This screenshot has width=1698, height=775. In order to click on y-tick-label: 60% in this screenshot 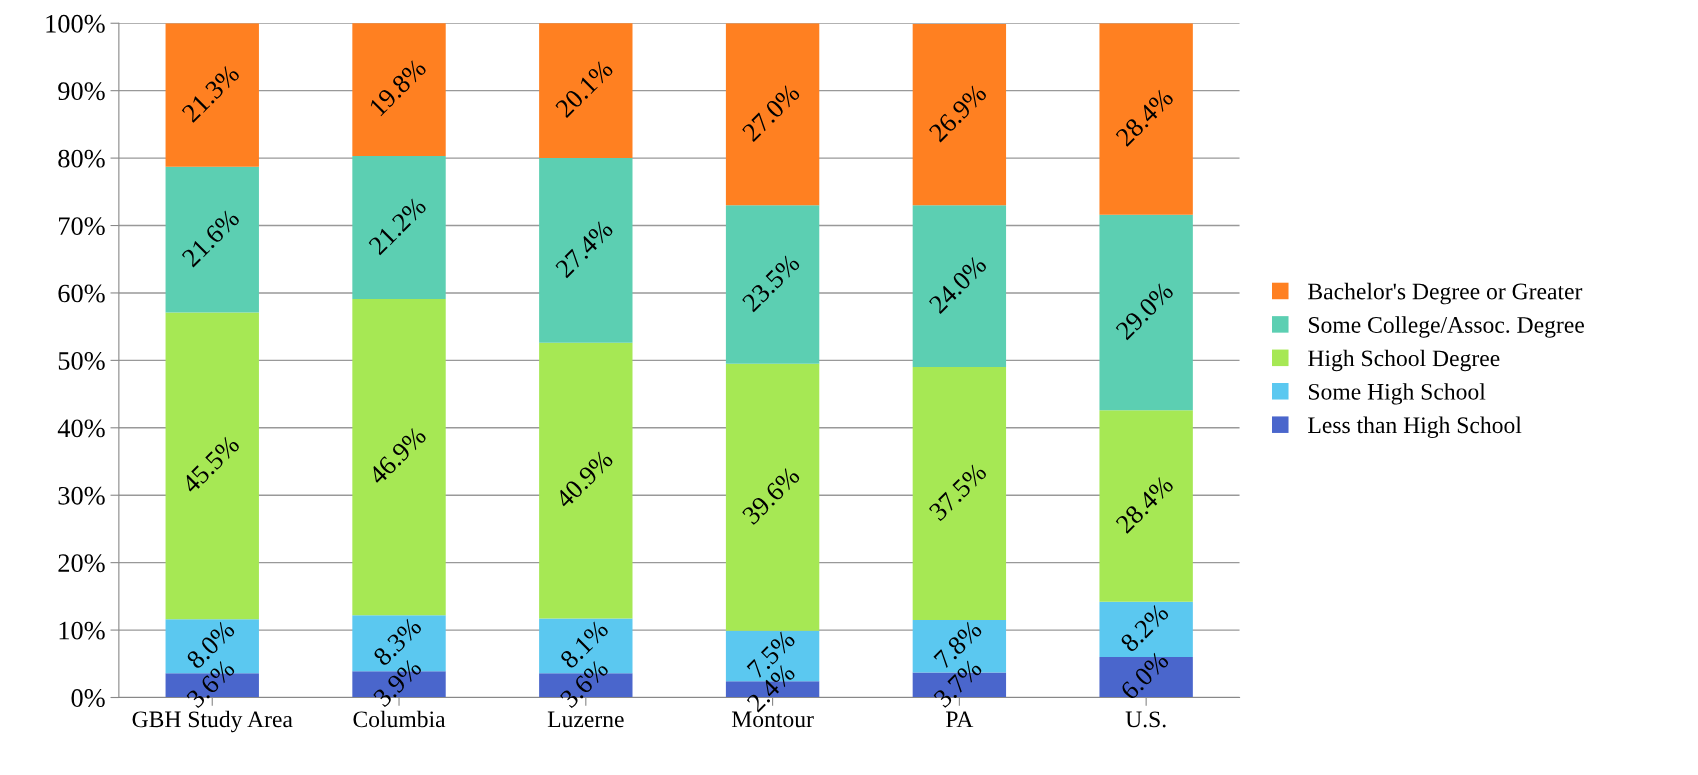, I will do `click(81, 293)`.